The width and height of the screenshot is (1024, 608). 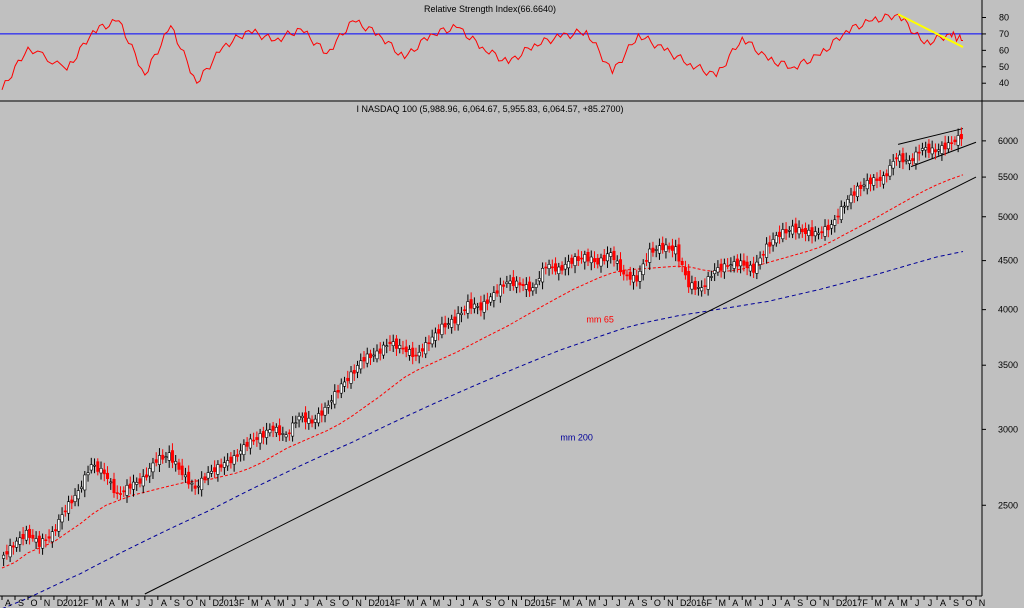 What do you see at coordinates (1008, 217) in the screenshot?
I see `price-y-tick-label: 5000` at bounding box center [1008, 217].